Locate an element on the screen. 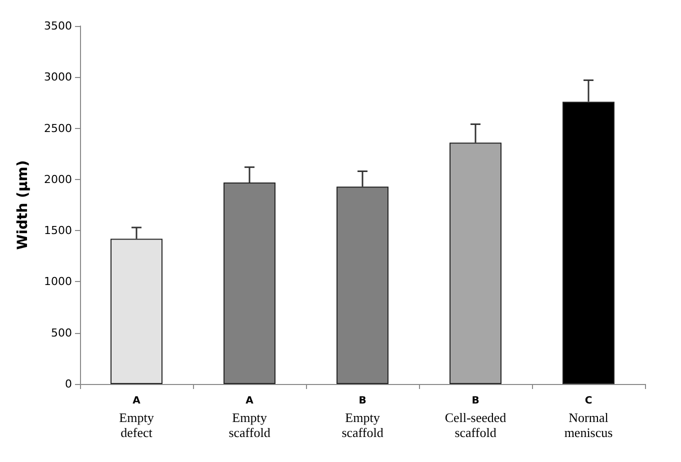 This screenshot has width=681, height=462. y-tick-label: 3500 is located at coordinates (58, 26).